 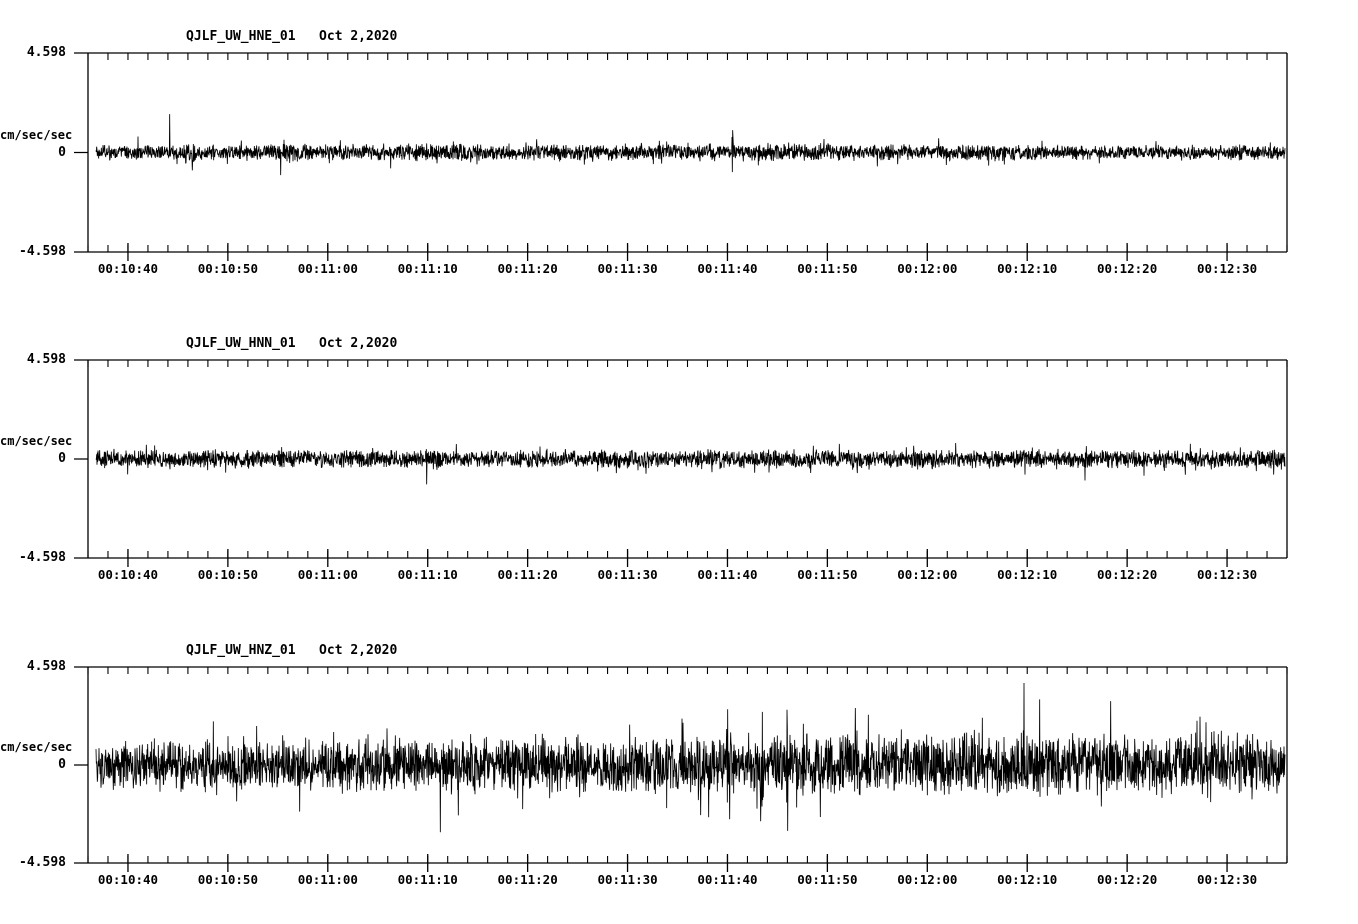 What do you see at coordinates (36, 747) in the screenshot?
I see `y-axis-units-label-hnz: cm/sec/sec` at bounding box center [36, 747].